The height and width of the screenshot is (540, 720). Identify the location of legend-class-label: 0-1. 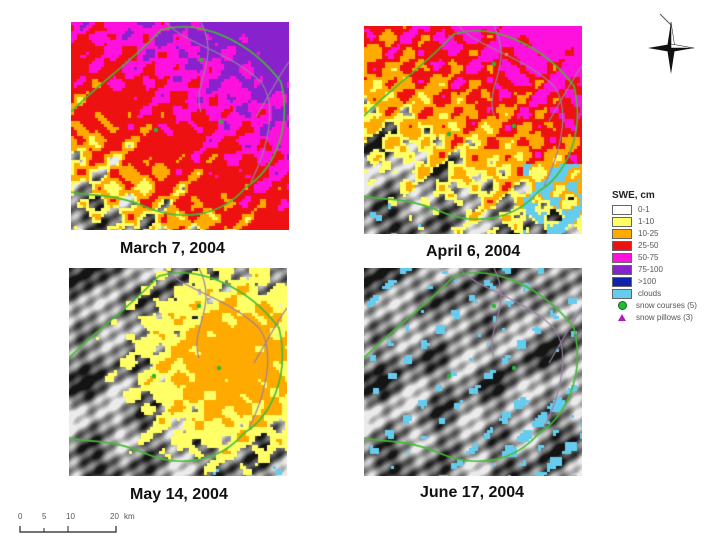
(644, 209).